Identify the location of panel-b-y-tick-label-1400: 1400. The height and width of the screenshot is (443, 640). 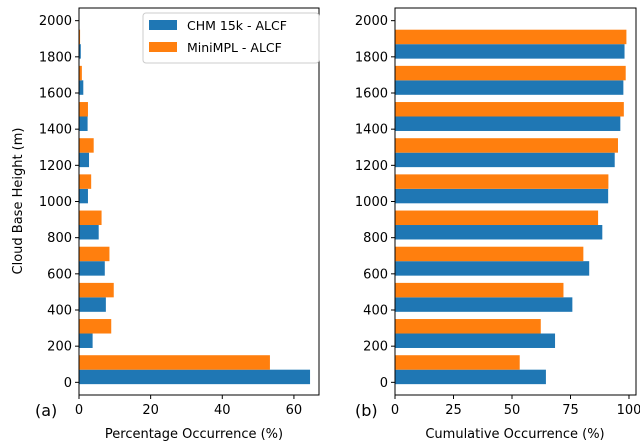
(371, 130).